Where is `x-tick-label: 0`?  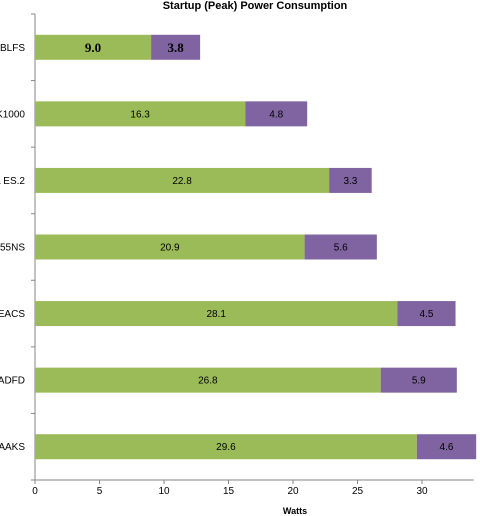
x-tick-label: 0 is located at coordinates (35, 491).